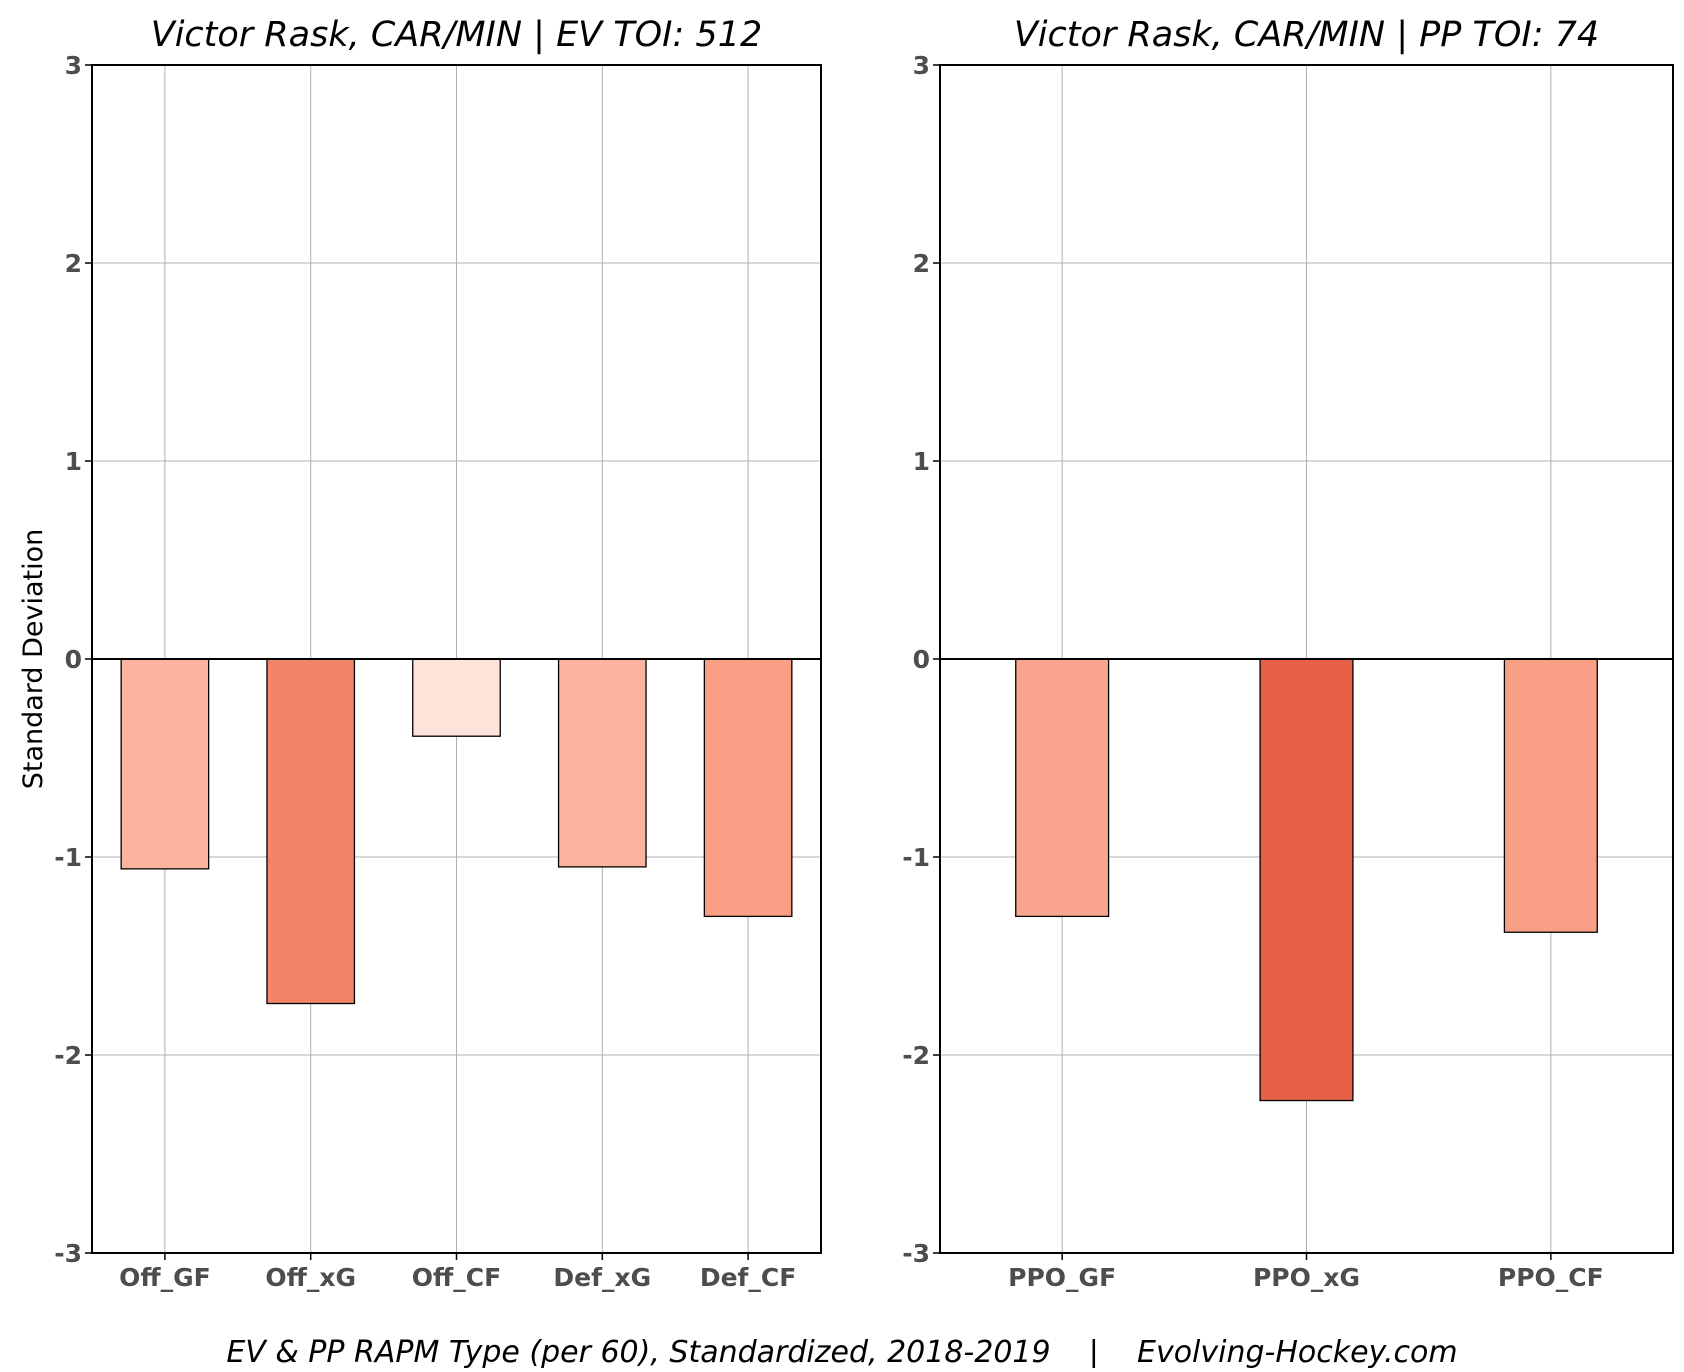 The height and width of the screenshot is (1372, 1684). What do you see at coordinates (1551, 1277) in the screenshot?
I see `pp-xtick-label: PPO_CF` at bounding box center [1551, 1277].